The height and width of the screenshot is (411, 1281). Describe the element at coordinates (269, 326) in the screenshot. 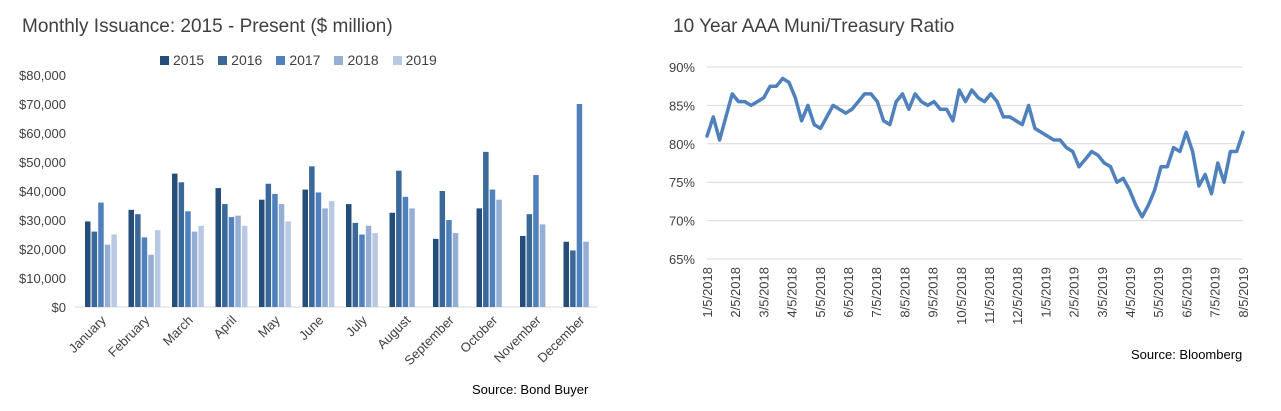

I see `x-tick-label: May` at that location.